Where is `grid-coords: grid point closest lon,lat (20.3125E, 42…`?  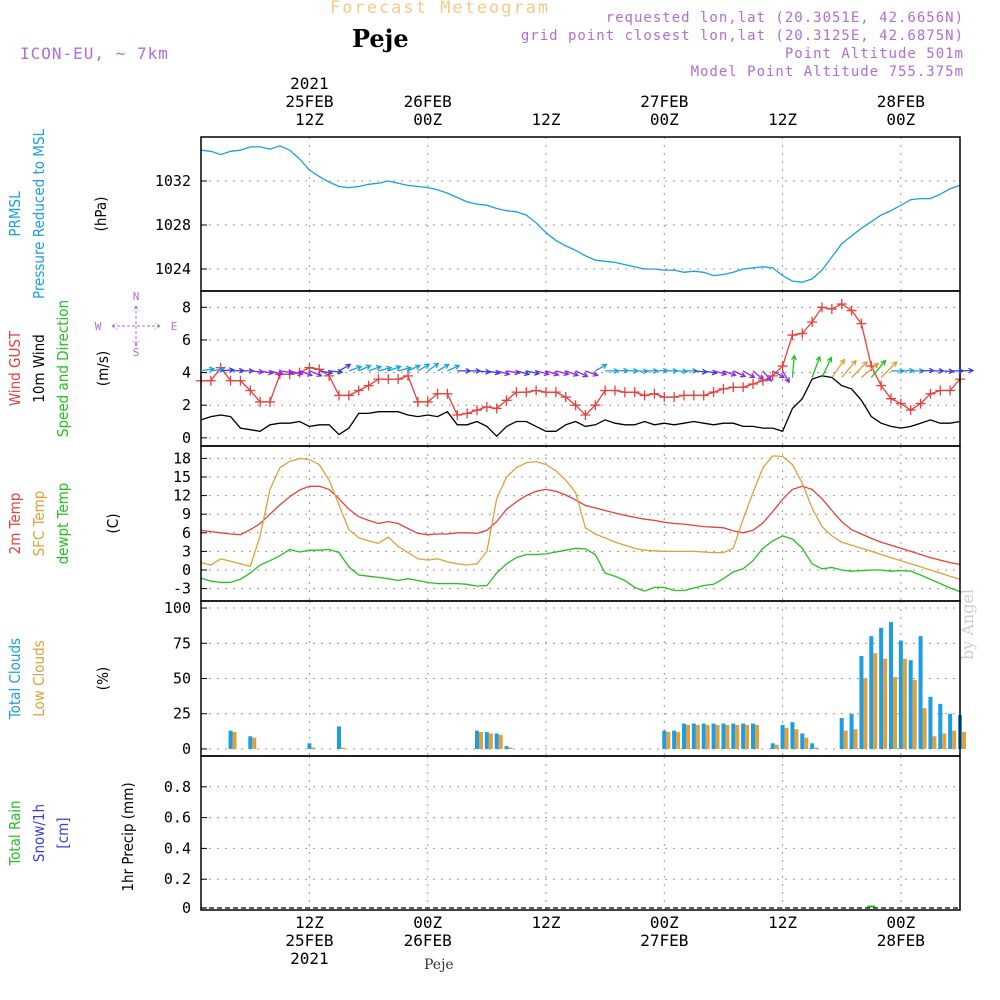 grid-coords: grid point closest lon,lat (20.3125E, 42… is located at coordinates (742, 36).